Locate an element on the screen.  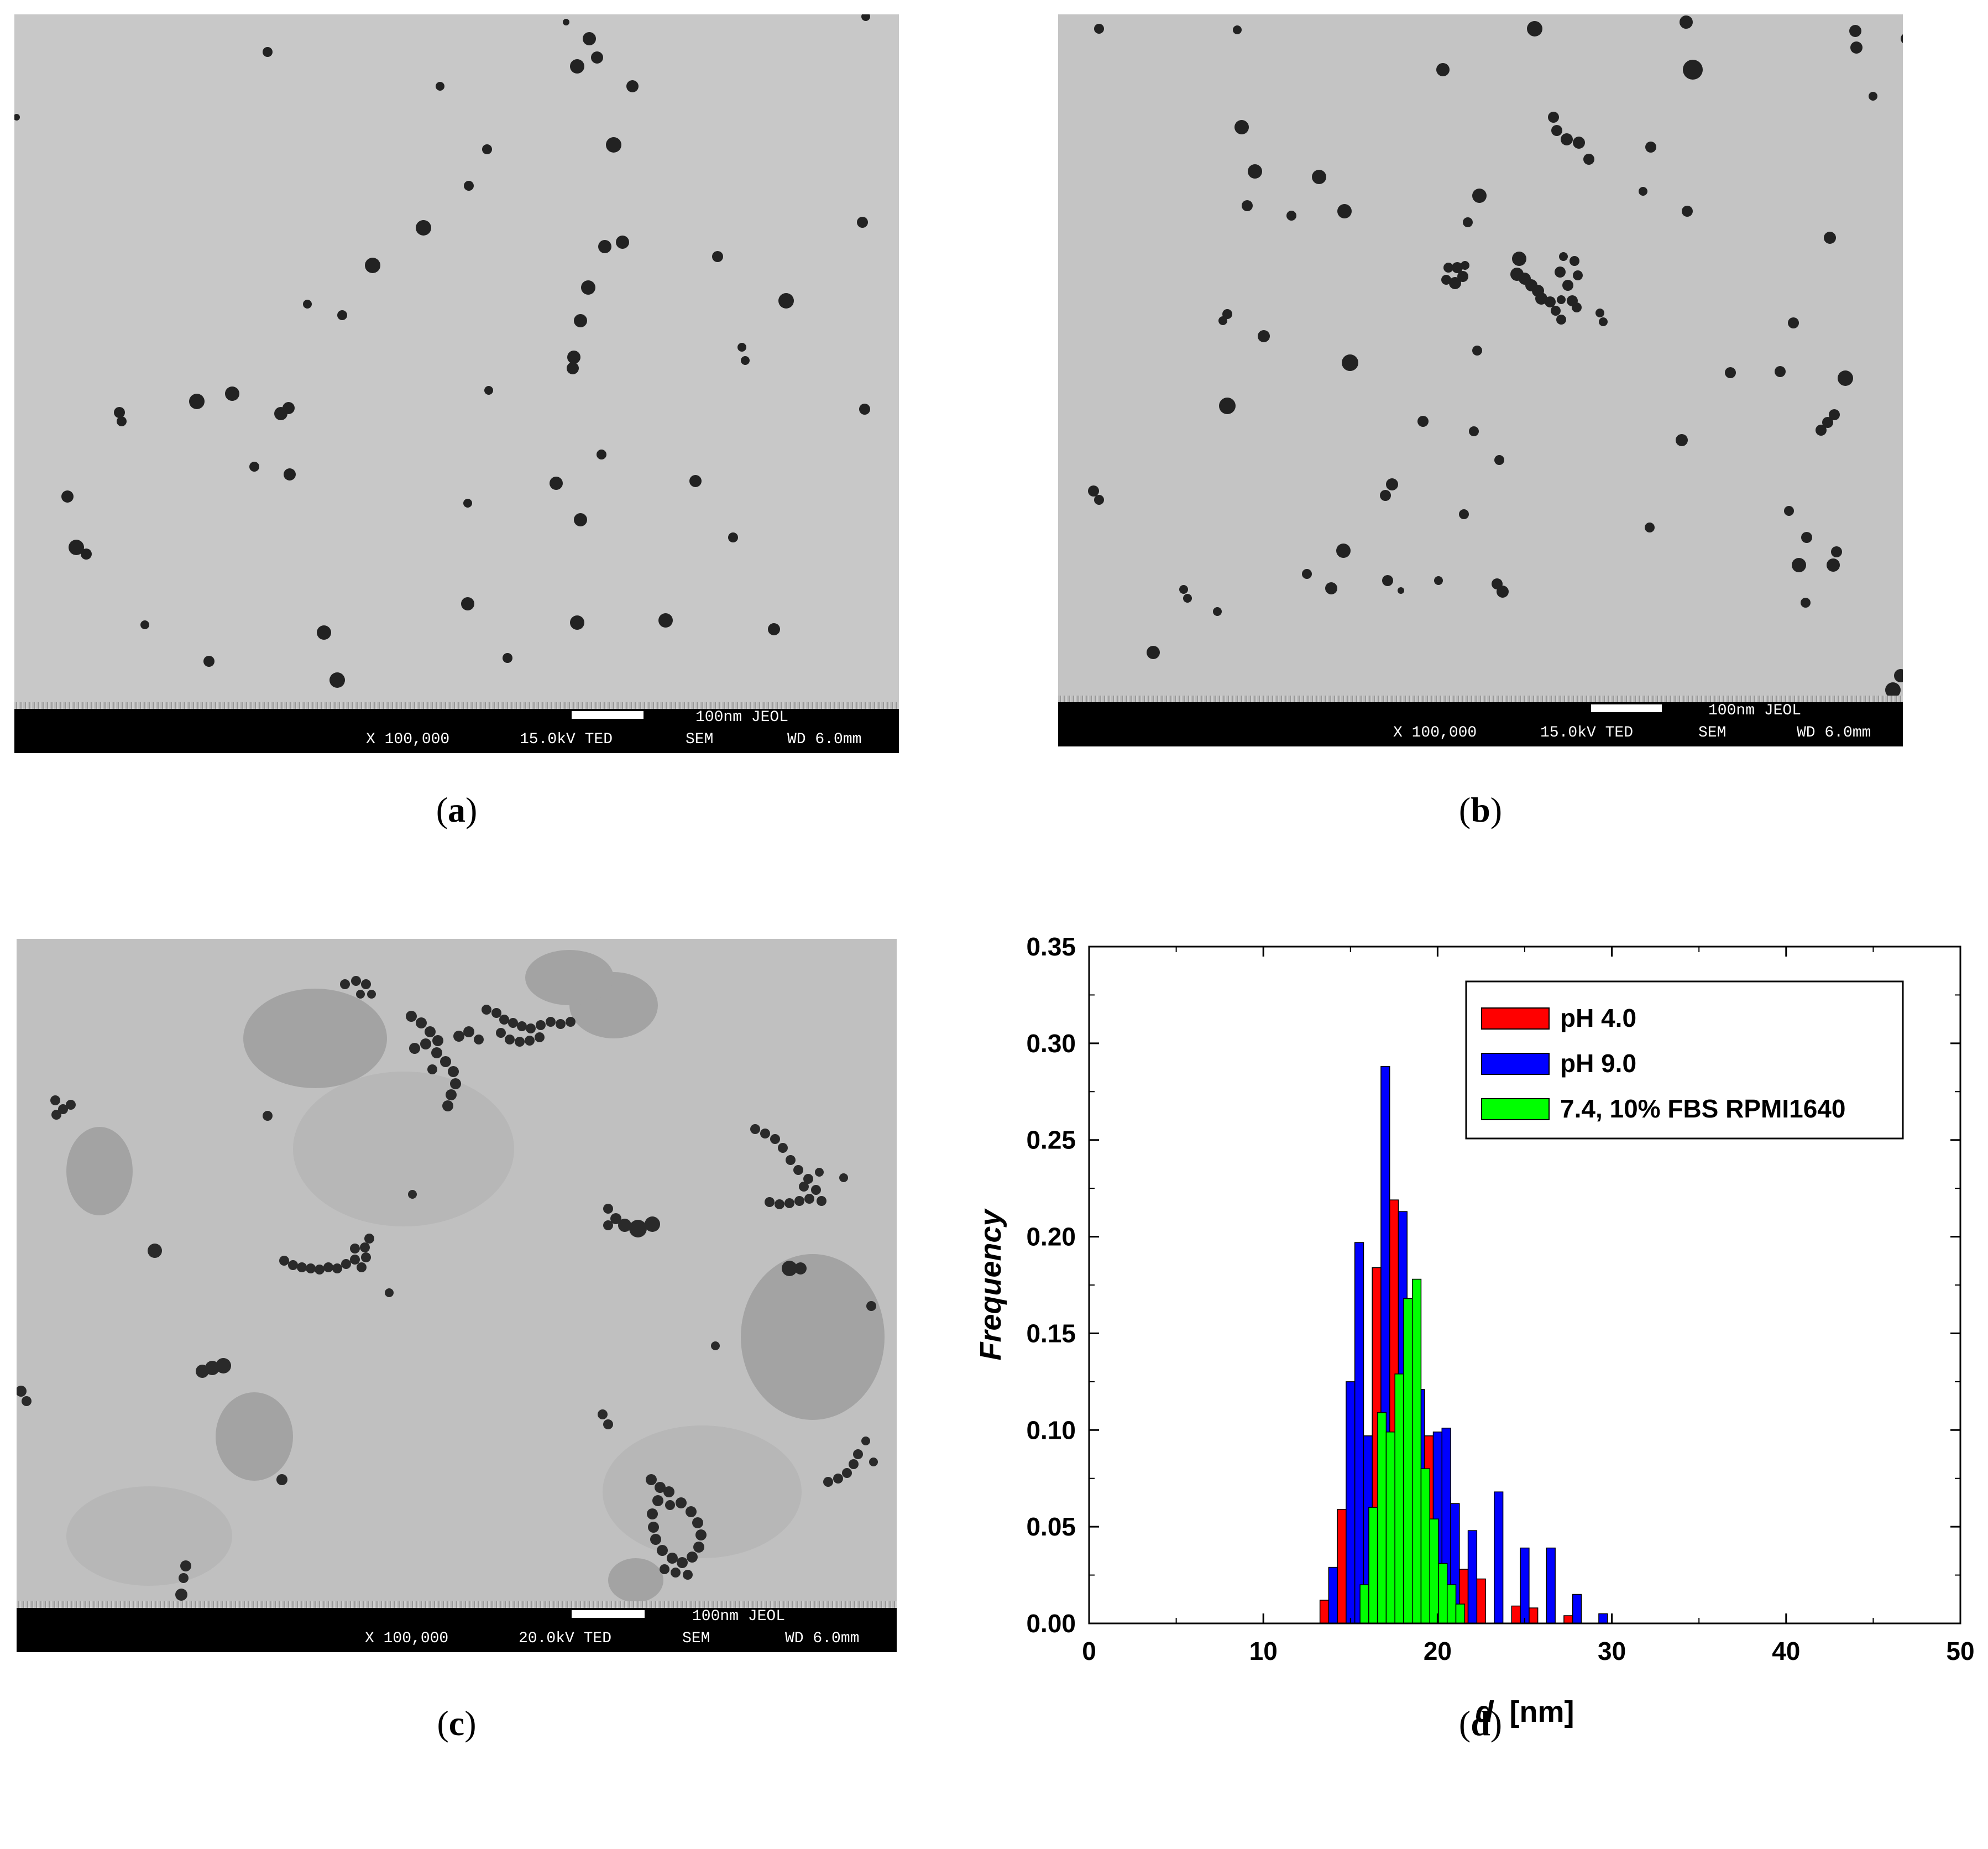
sem-mag-b: X 100,000 is located at coordinates (1435, 732).